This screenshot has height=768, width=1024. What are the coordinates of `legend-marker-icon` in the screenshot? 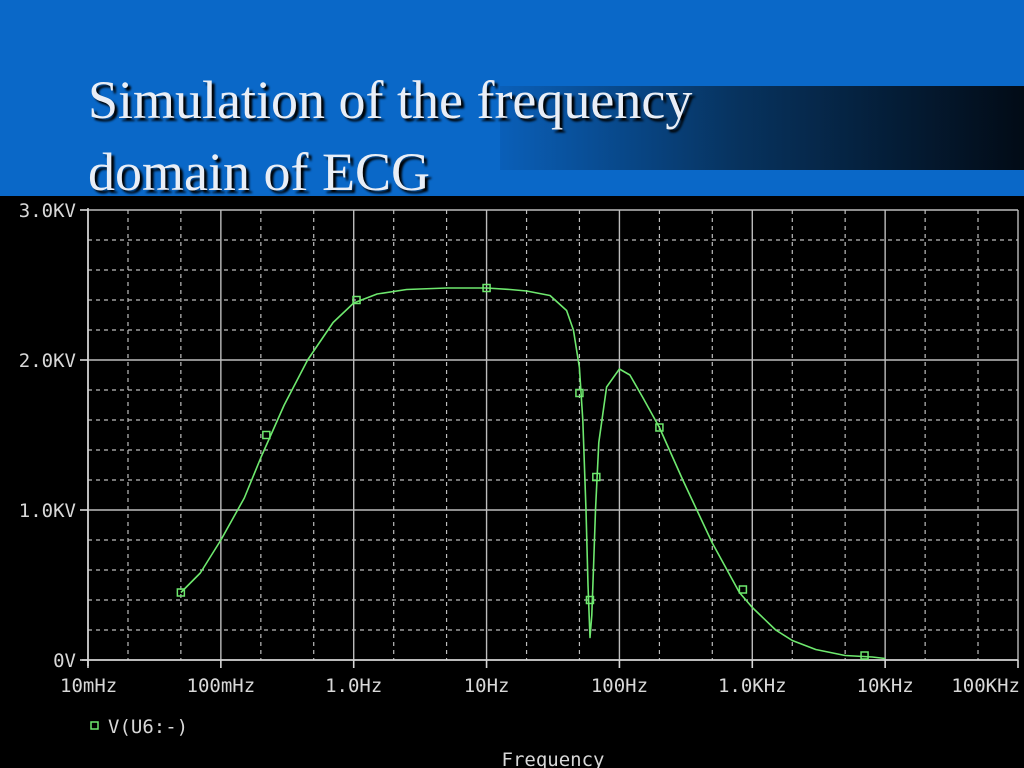 It's located at (94, 725).